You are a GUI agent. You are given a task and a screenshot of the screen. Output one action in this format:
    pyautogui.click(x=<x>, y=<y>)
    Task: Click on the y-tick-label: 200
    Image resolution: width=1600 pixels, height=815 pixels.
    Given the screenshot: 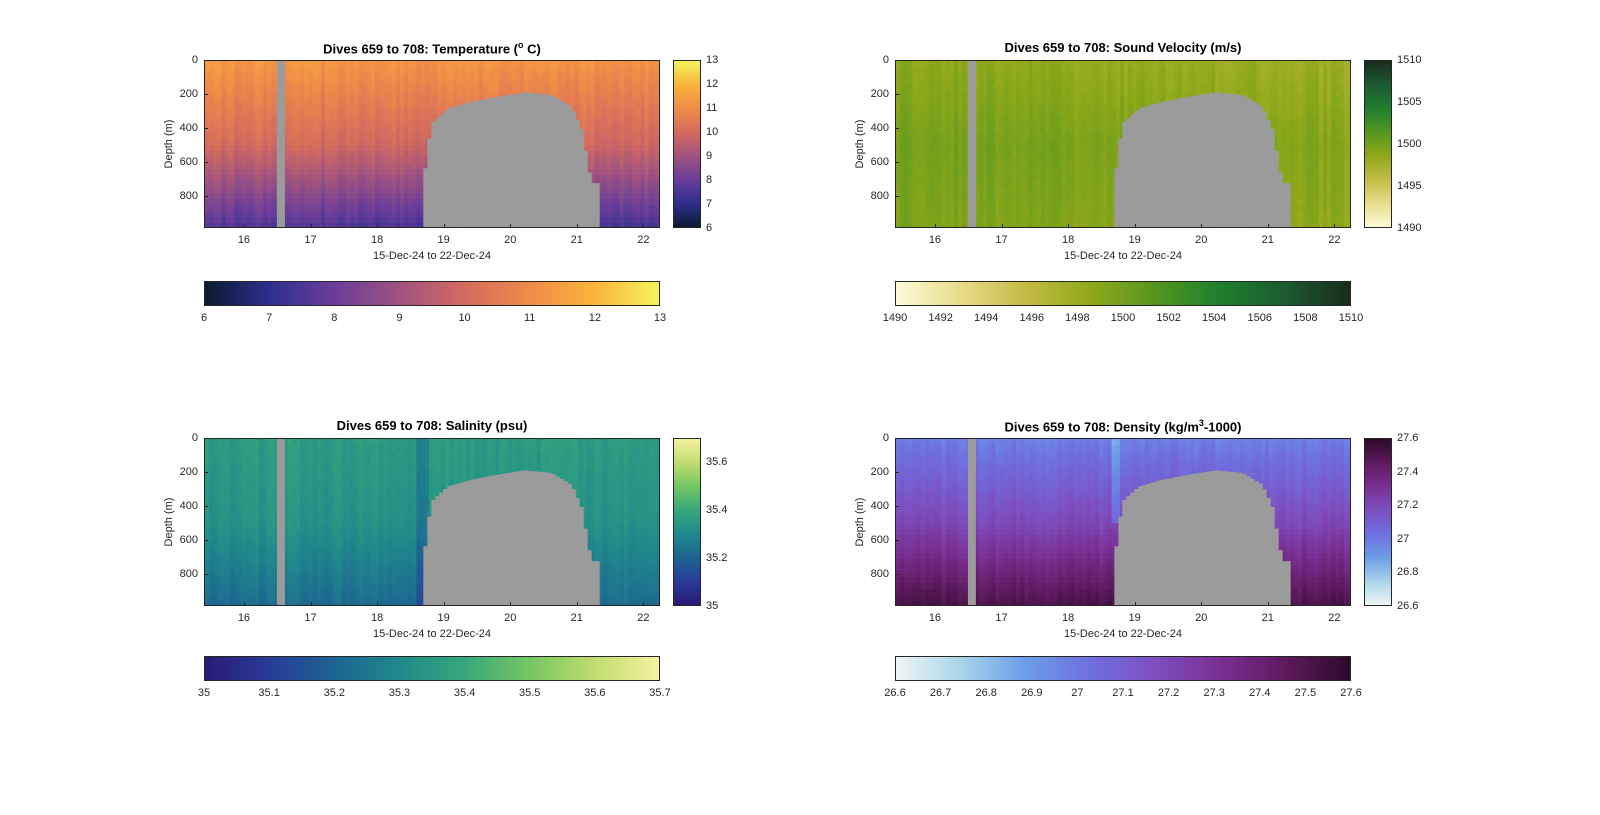 What is the action you would take?
    pyautogui.click(x=188, y=93)
    